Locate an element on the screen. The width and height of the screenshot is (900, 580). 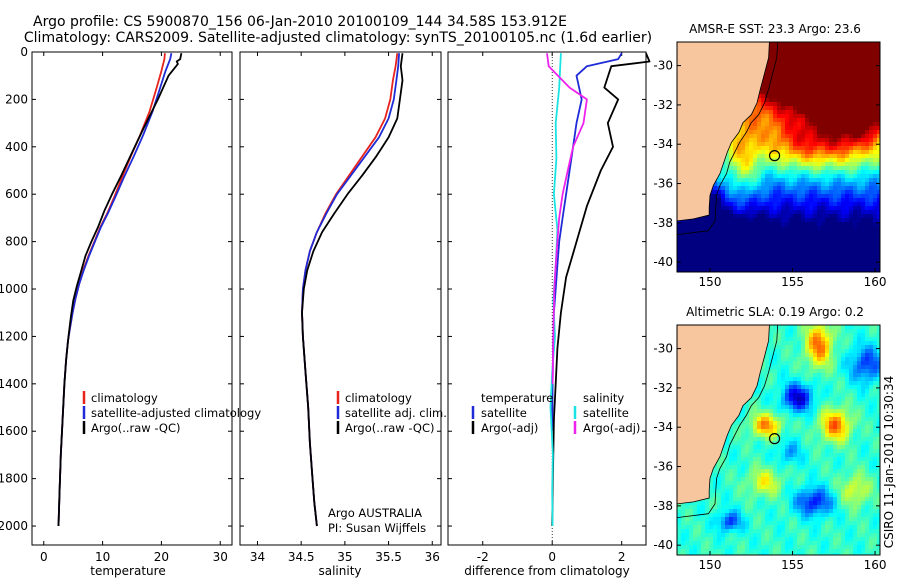
x-tick-label: 0 is located at coordinates (552, 557).